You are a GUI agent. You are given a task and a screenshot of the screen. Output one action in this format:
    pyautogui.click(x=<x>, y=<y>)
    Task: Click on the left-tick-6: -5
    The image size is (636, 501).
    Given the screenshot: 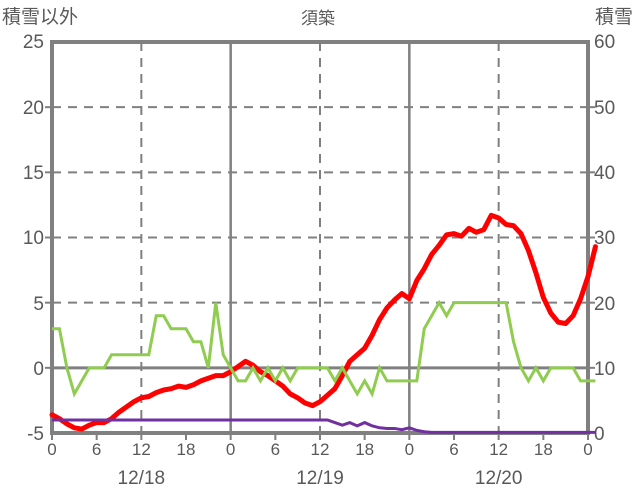 What is the action you would take?
    pyautogui.click(x=35, y=434)
    